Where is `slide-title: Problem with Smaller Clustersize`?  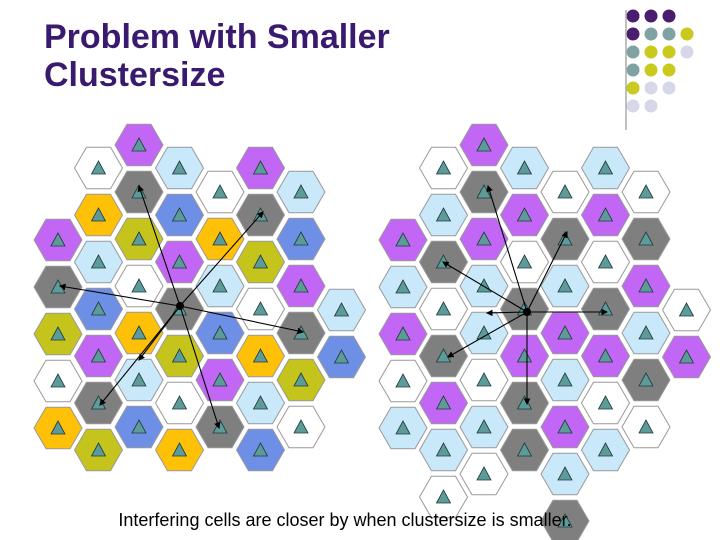
slide-title: Problem with Smaller Clustersize is located at coordinates (304, 56).